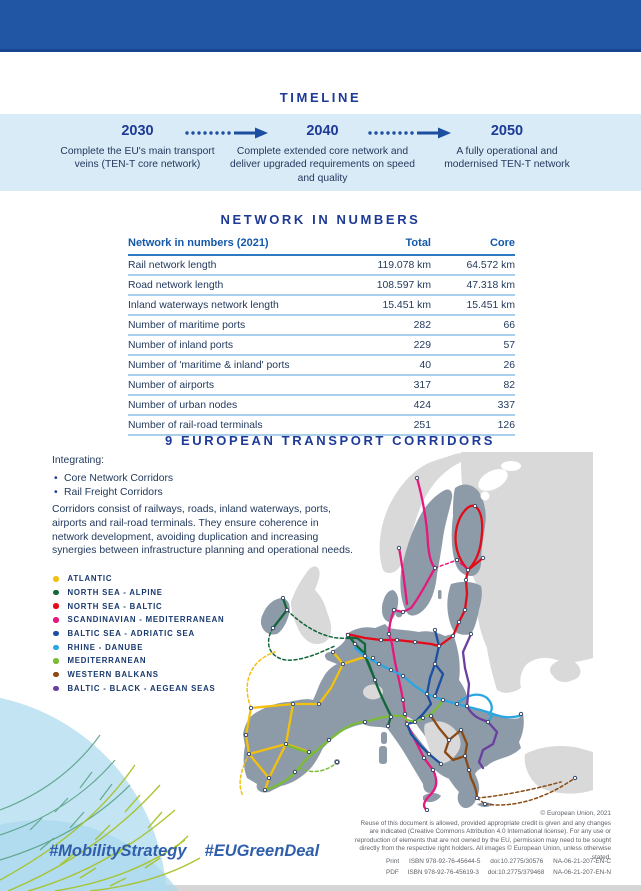 Image resolution: width=641 pixels, height=891 pixels. Describe the element at coordinates (112, 493) in the screenshot. I see `list-item: Rail Freight Corridors` at that location.